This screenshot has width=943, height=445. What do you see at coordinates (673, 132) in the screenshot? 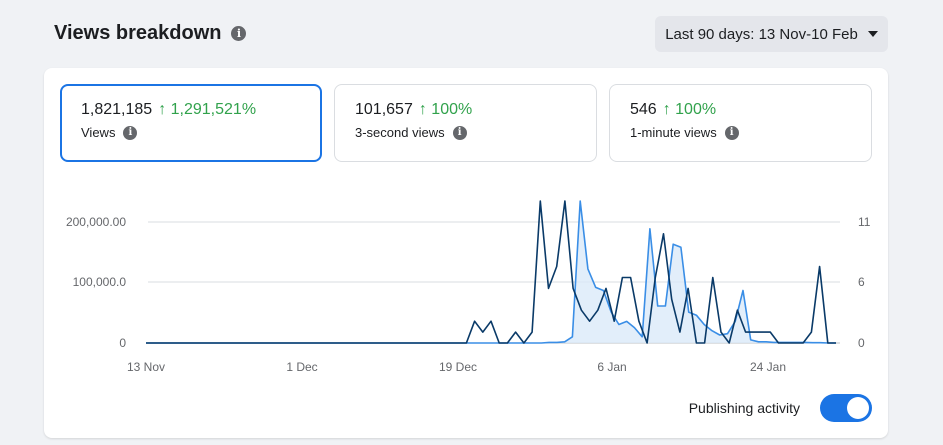
I see `metric-label: 1-minute views` at bounding box center [673, 132].